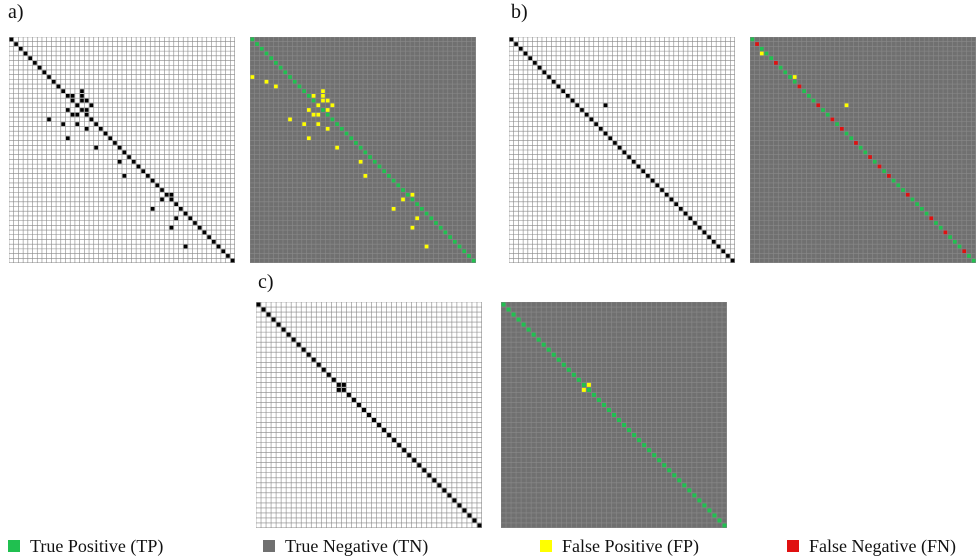 This screenshot has width=977, height=560. I want to click on matrix-a-confusion, so click(363, 150).